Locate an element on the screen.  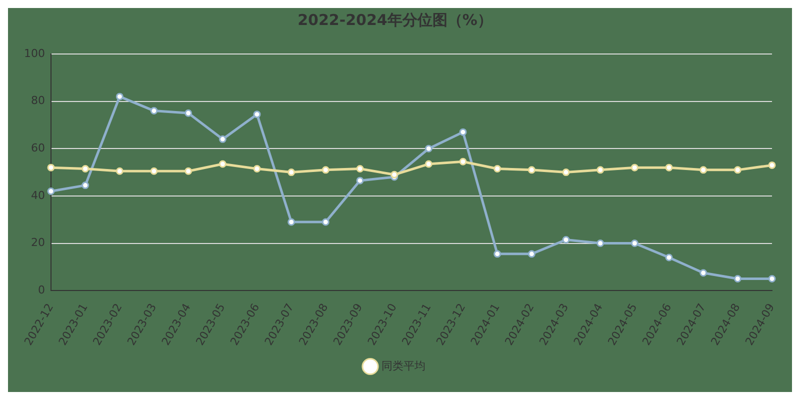
y-tick-label: 20 is located at coordinates (37, 243).